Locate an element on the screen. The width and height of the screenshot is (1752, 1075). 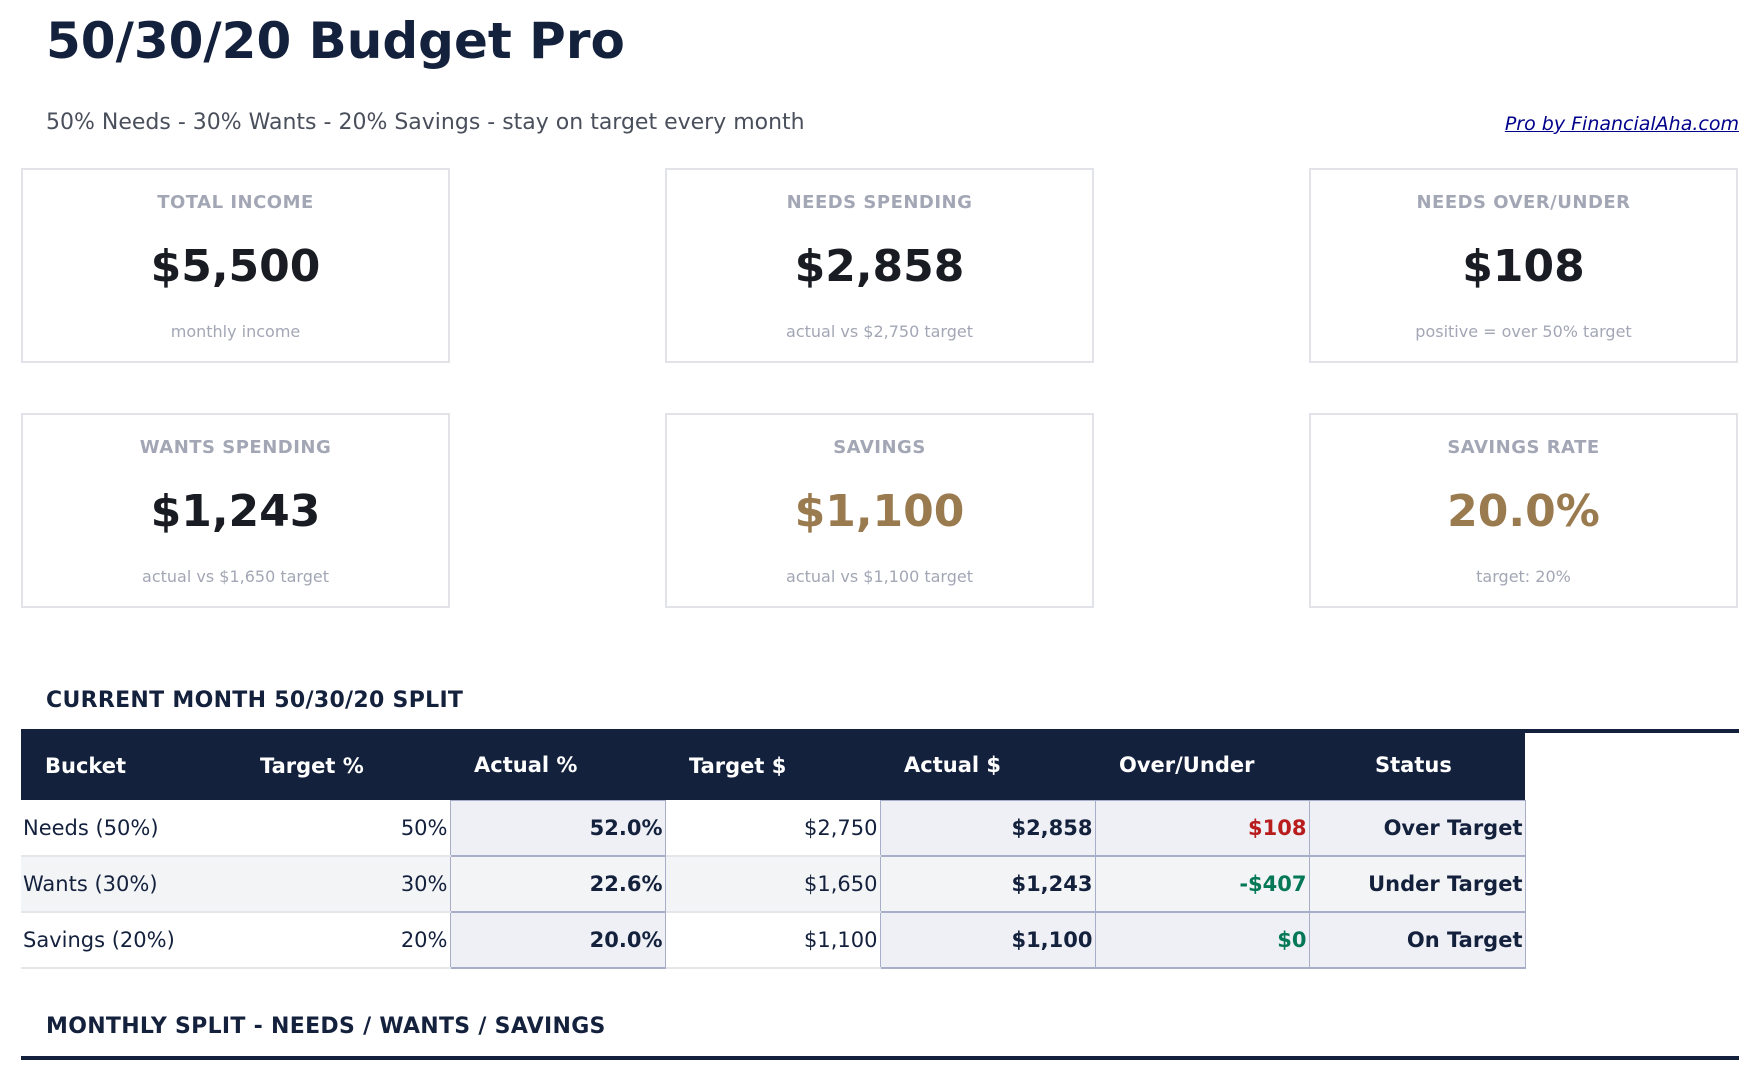
column-header: Actual % is located at coordinates (557, 765).